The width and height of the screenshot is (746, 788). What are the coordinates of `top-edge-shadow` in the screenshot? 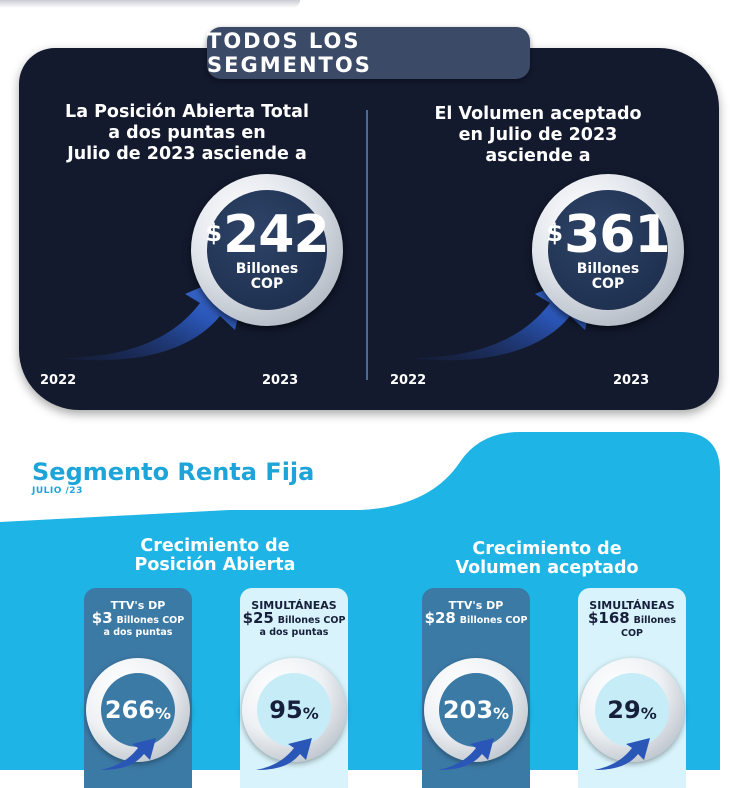 It's located at (150, 4).